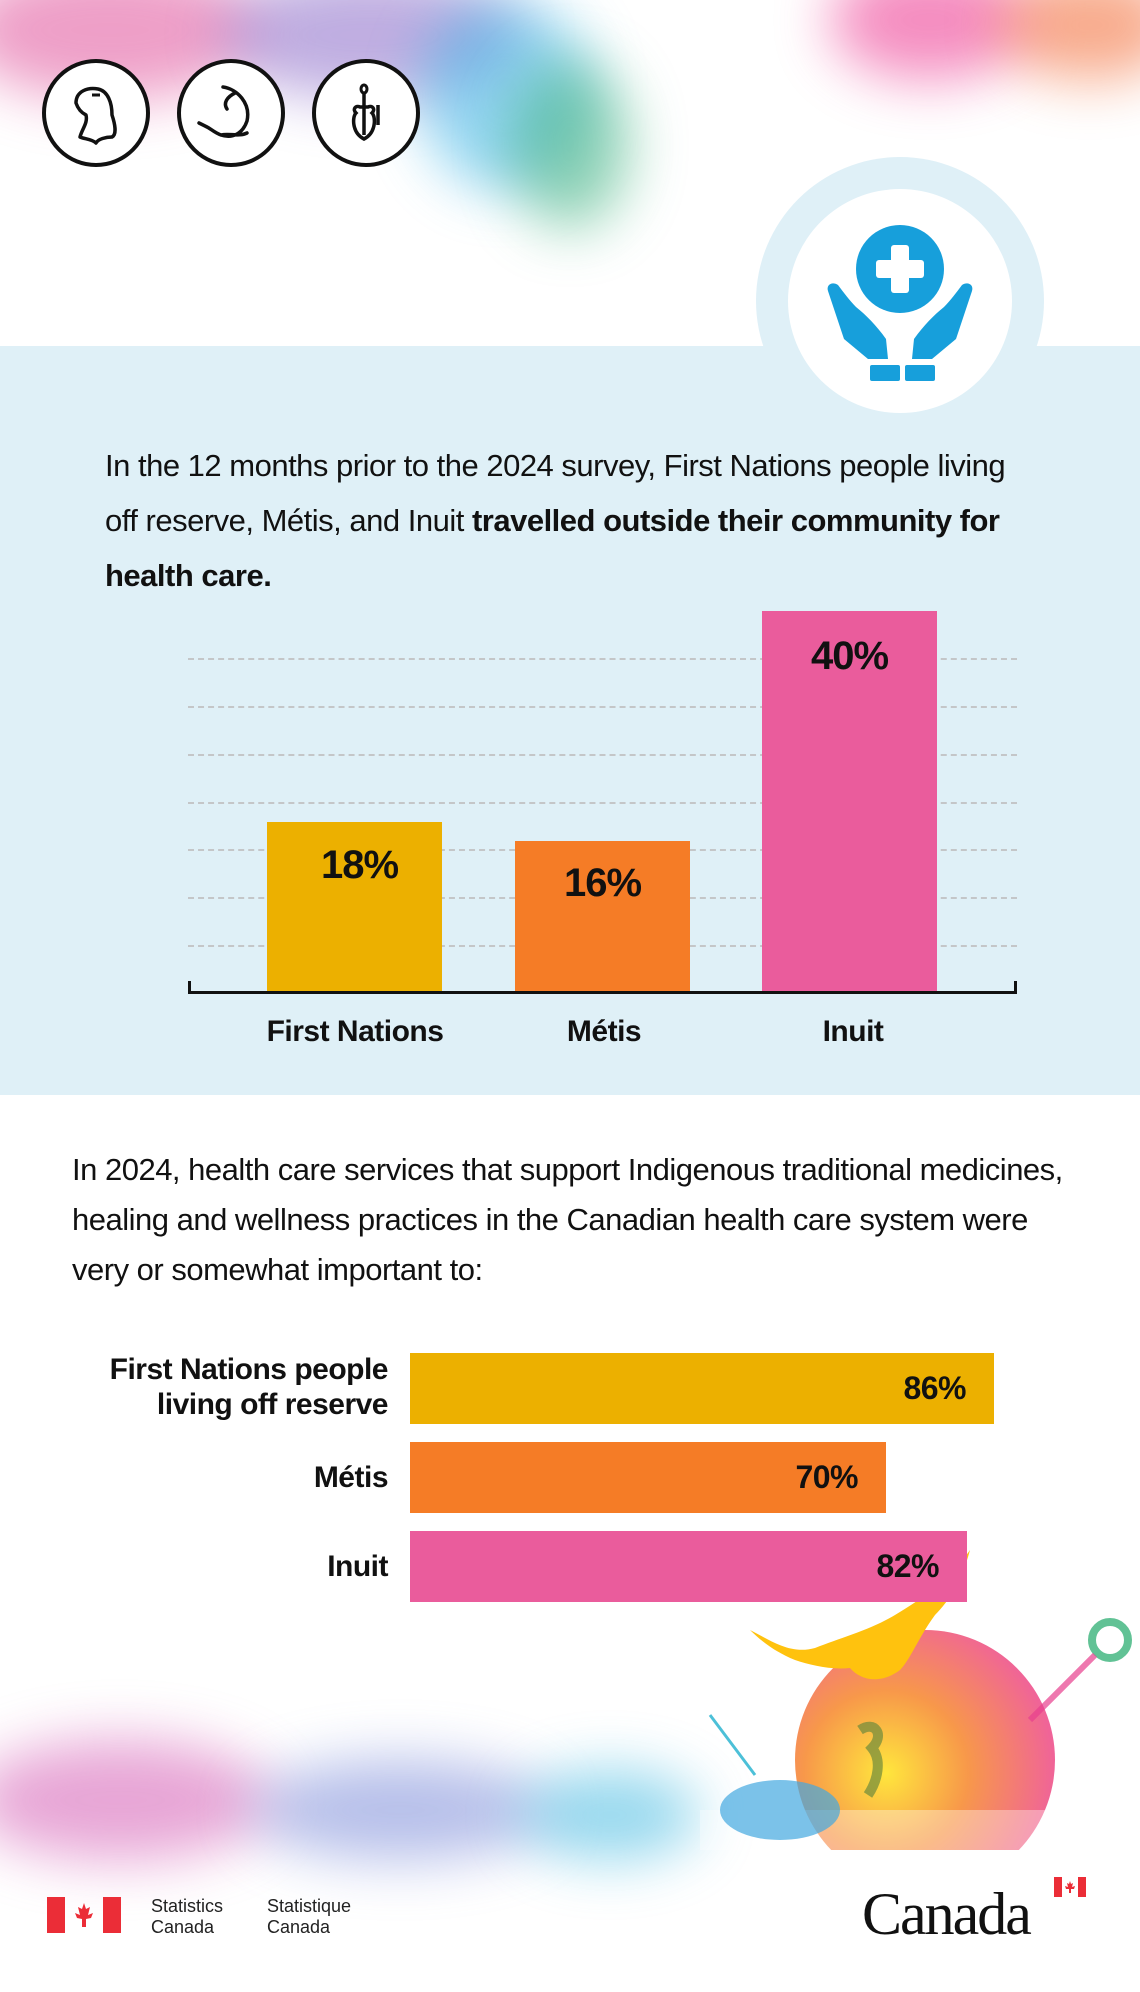 The height and width of the screenshot is (1992, 1140). Describe the element at coordinates (648, 1477) in the screenshot. I see `hbar-metis: 70%` at that location.